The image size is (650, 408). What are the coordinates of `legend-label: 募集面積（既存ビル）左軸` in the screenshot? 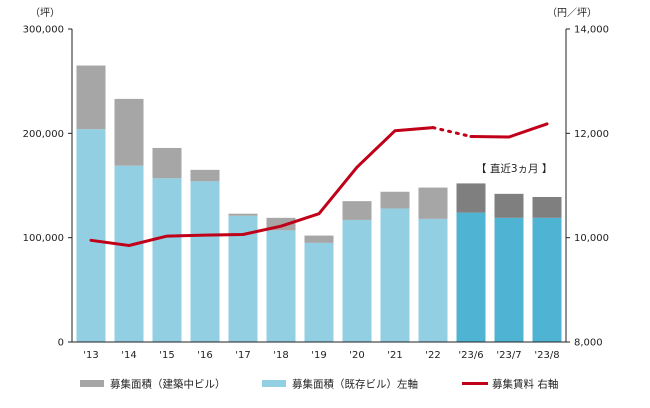 It's located at (355, 384).